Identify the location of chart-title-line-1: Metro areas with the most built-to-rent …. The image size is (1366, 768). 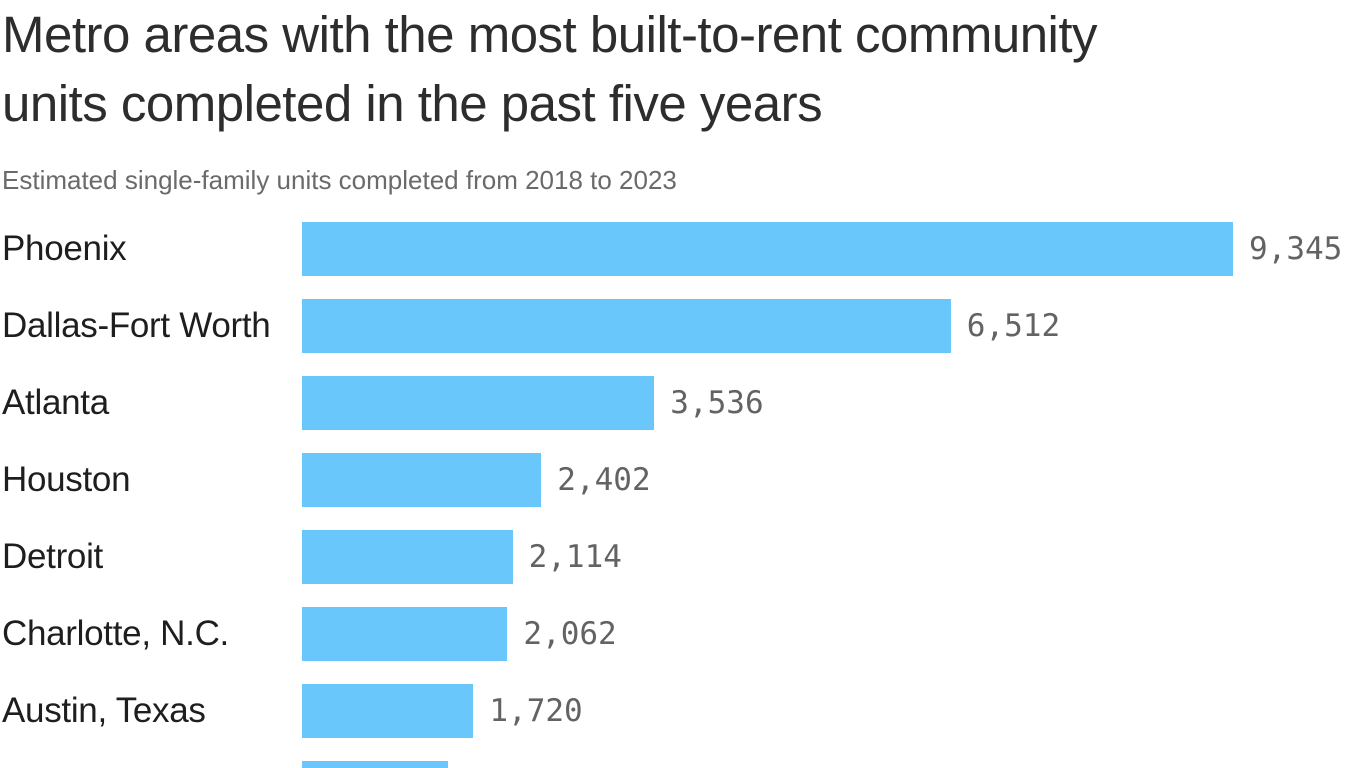
(550, 34).